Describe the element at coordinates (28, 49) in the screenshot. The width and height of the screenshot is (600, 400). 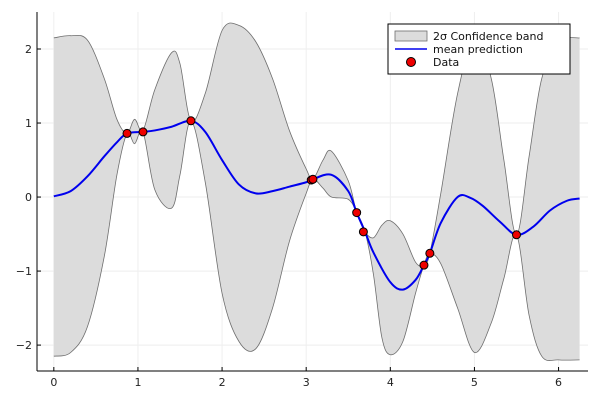
I see `y-tick-label: 2` at that location.